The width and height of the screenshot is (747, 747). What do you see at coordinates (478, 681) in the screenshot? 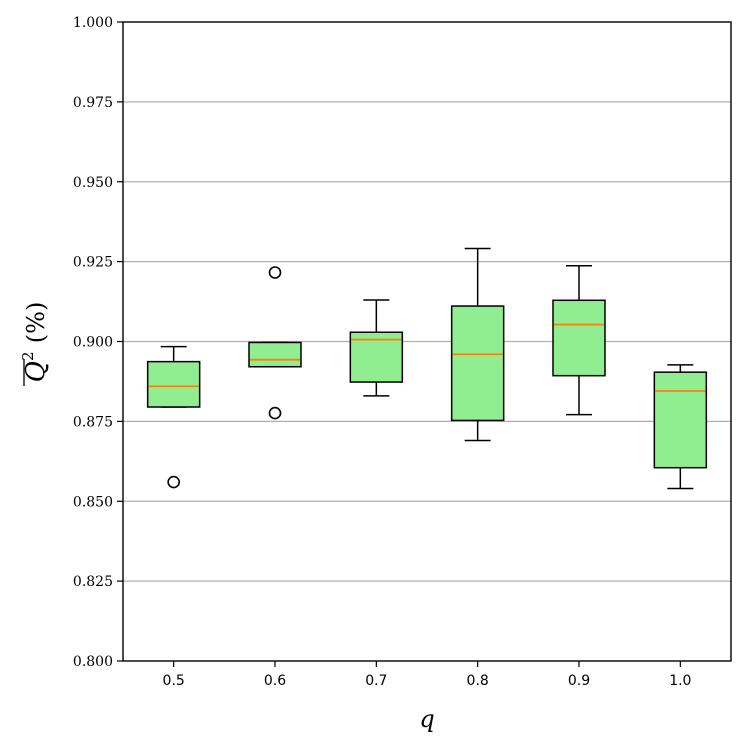
I see `x-tick-label: 0.8` at bounding box center [478, 681].